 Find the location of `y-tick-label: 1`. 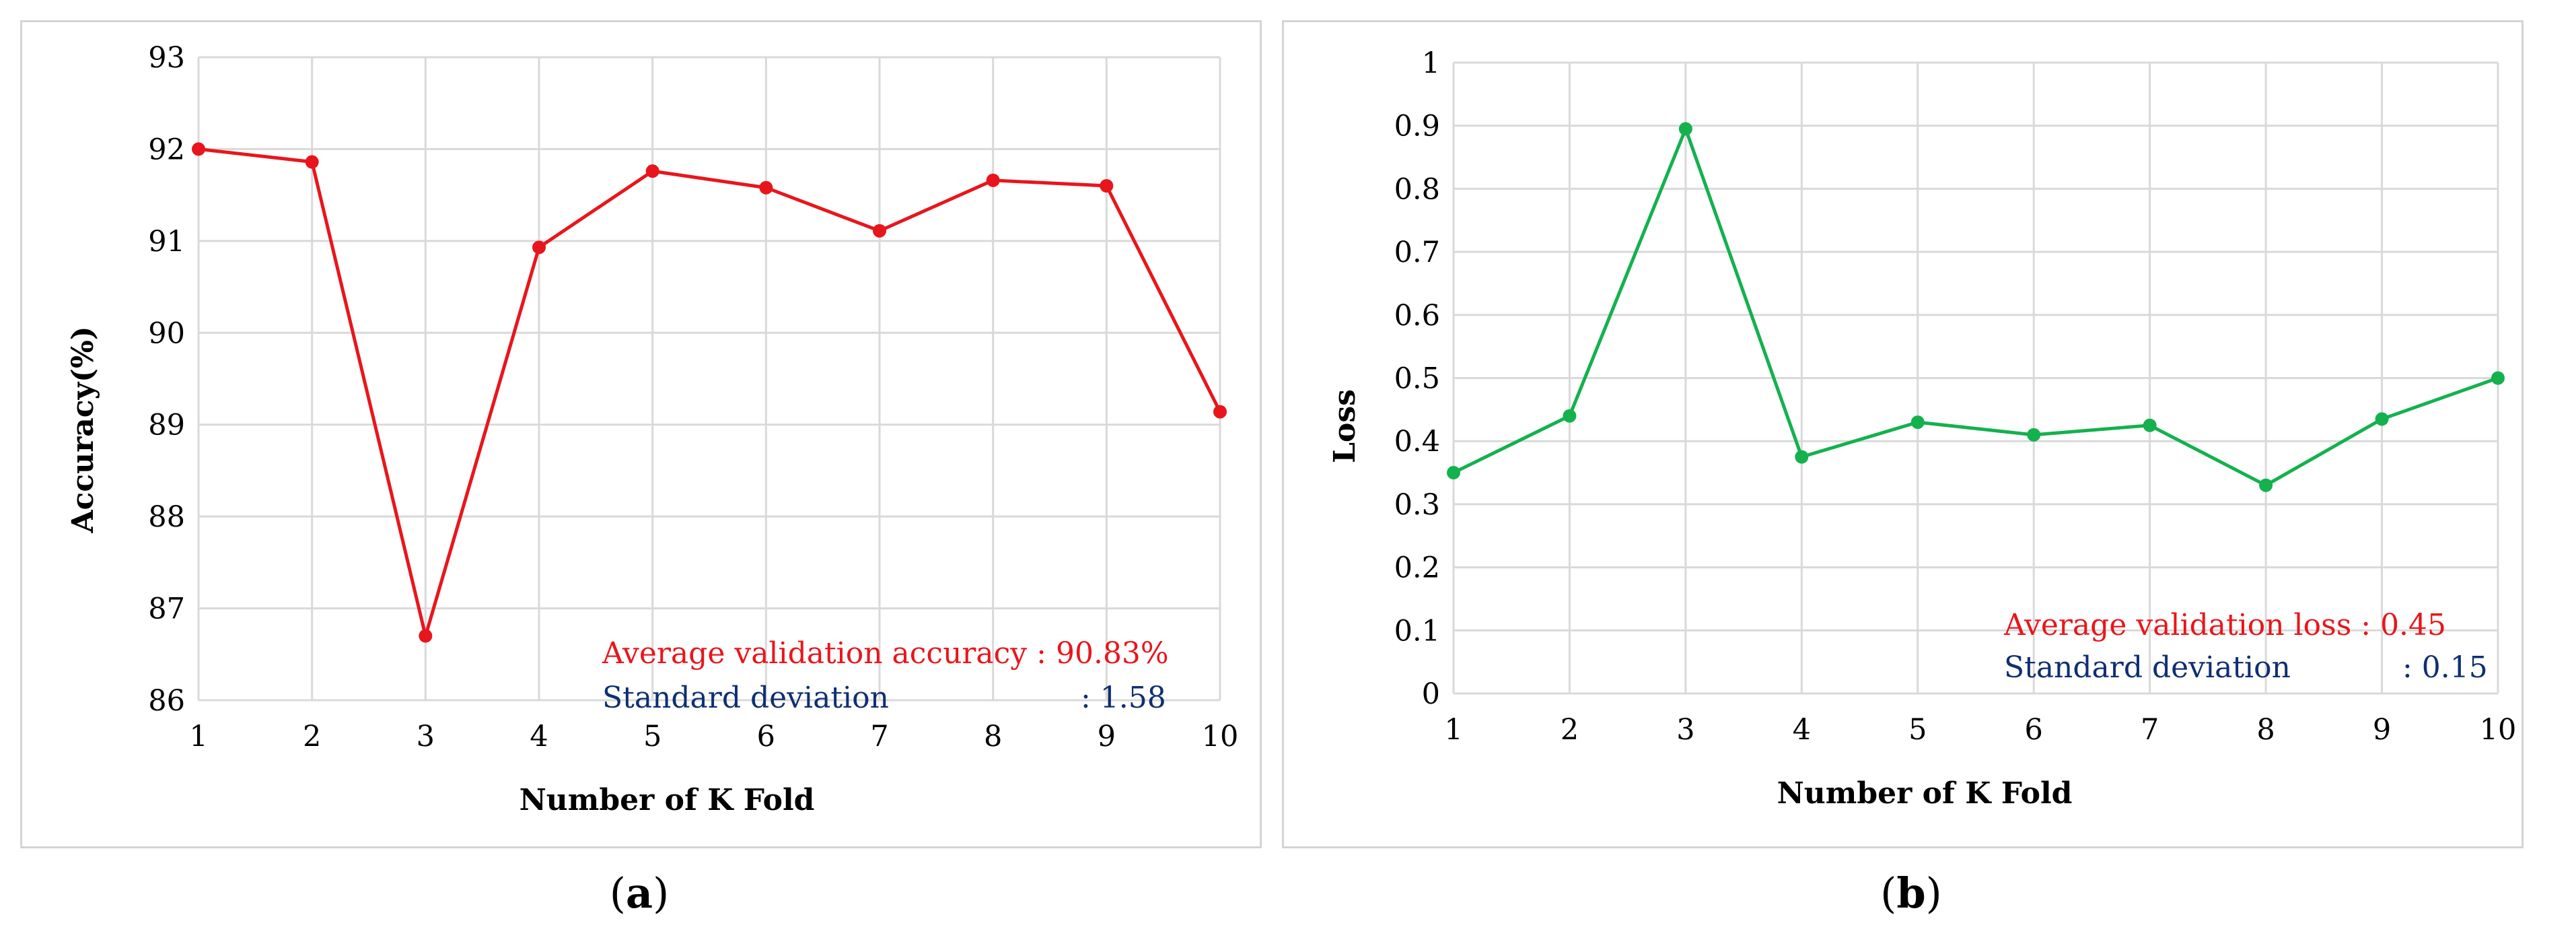

y-tick-label: 1 is located at coordinates (1431, 63).